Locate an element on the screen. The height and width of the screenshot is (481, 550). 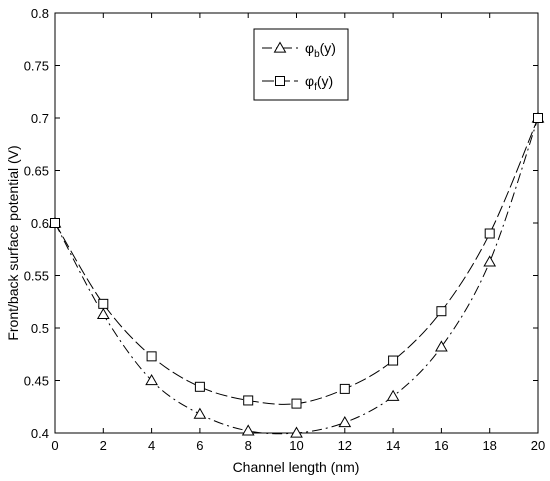
legend: φb(y)φf(y) is located at coordinates (301, 64).